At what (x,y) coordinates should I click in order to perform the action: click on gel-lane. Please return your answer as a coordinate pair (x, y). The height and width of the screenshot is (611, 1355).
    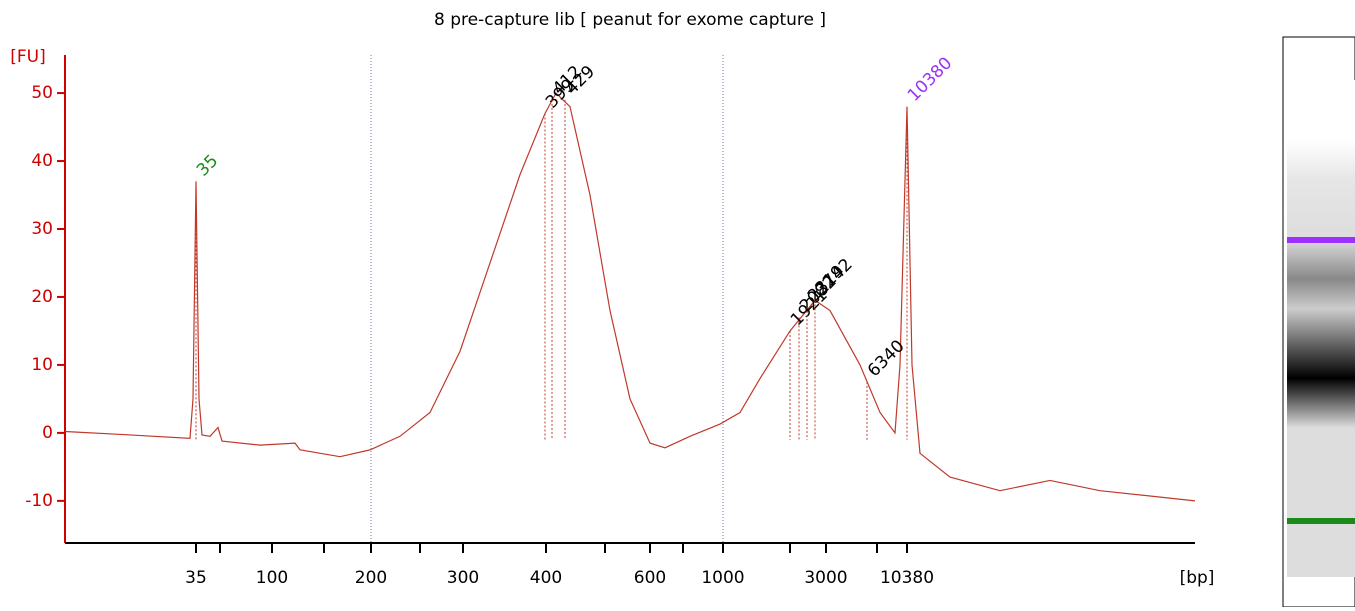
    Looking at the image, I should click on (1321, 328).